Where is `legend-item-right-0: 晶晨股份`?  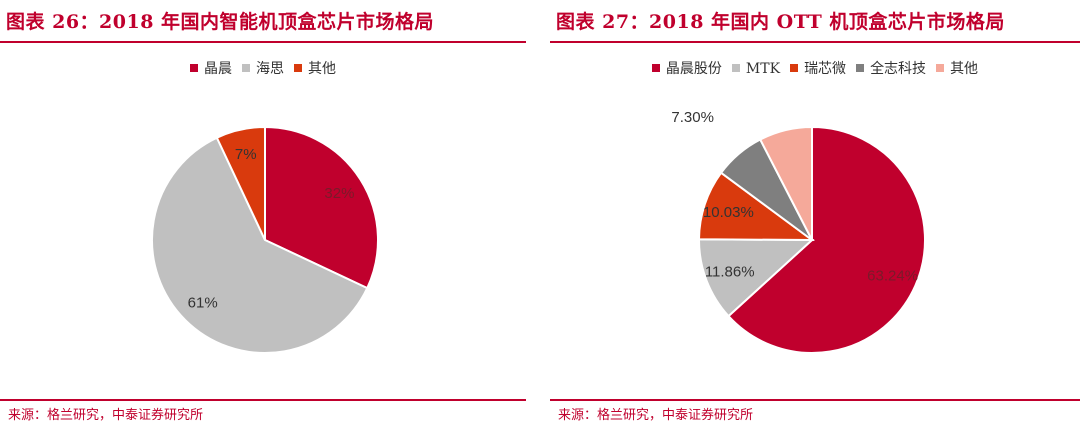
legend-item-right-0: 晶晨股份 is located at coordinates (686, 68).